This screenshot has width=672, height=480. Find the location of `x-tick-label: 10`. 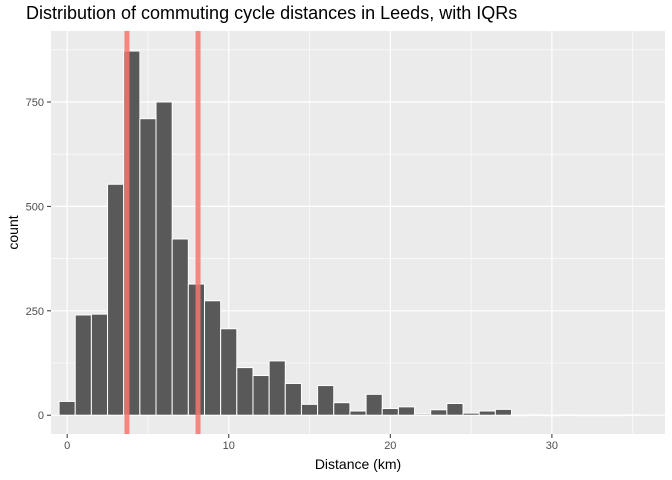

x-tick-label: 10 is located at coordinates (229, 446).